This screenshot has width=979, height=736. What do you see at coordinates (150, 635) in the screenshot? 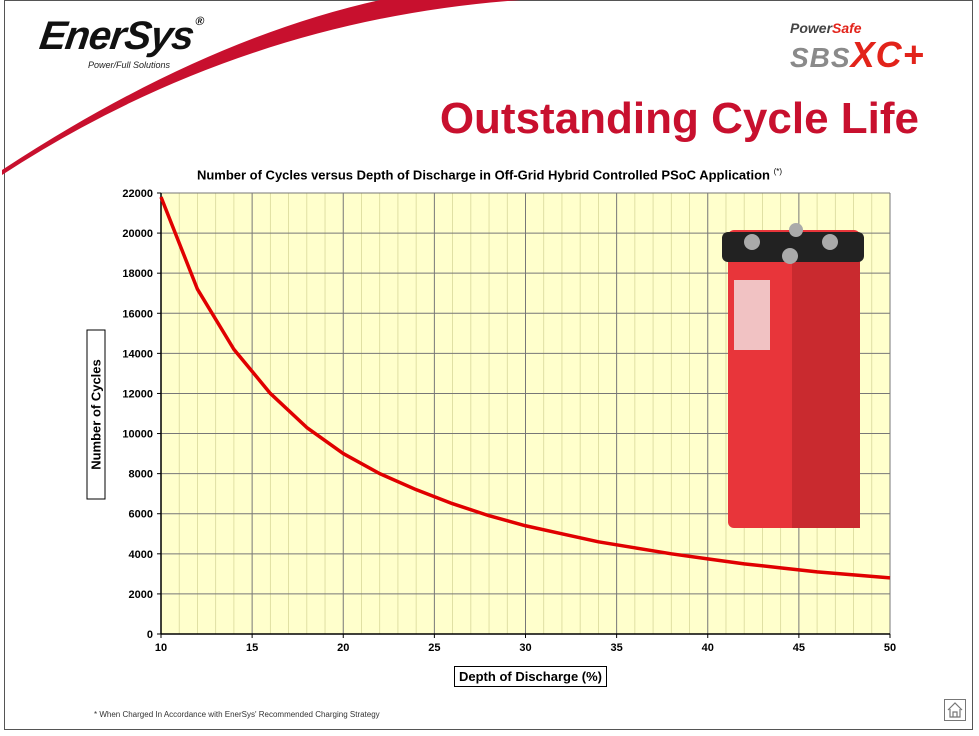
I see `y-tick-label: 0` at bounding box center [150, 635].